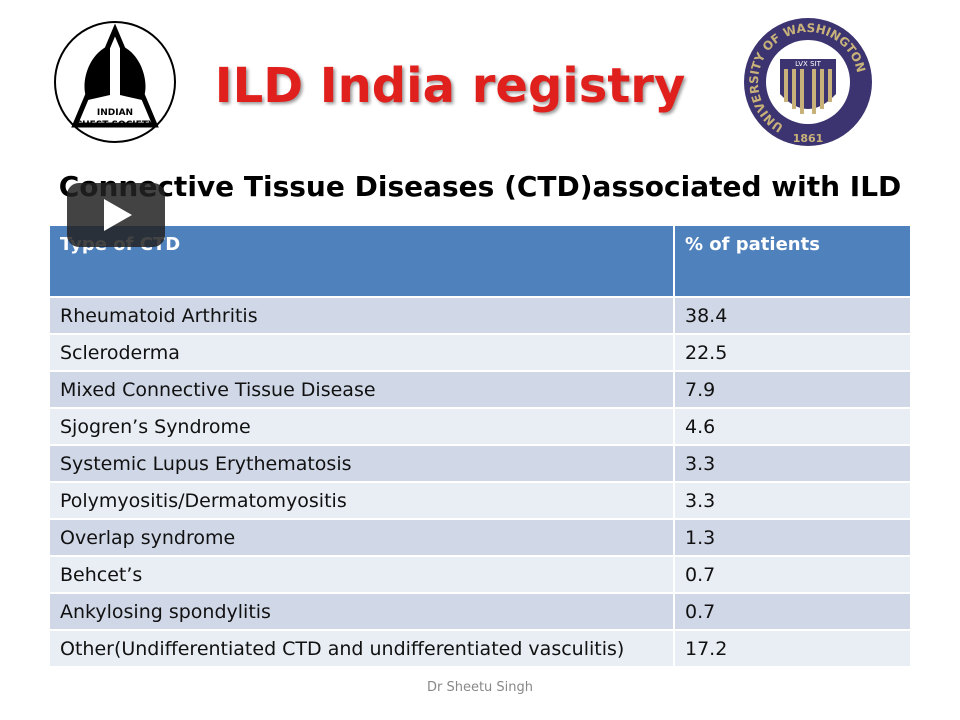 This screenshot has width=960, height=720. I want to click on ctd-cell: Mixed Connective Tissue Disease, so click(361, 389).